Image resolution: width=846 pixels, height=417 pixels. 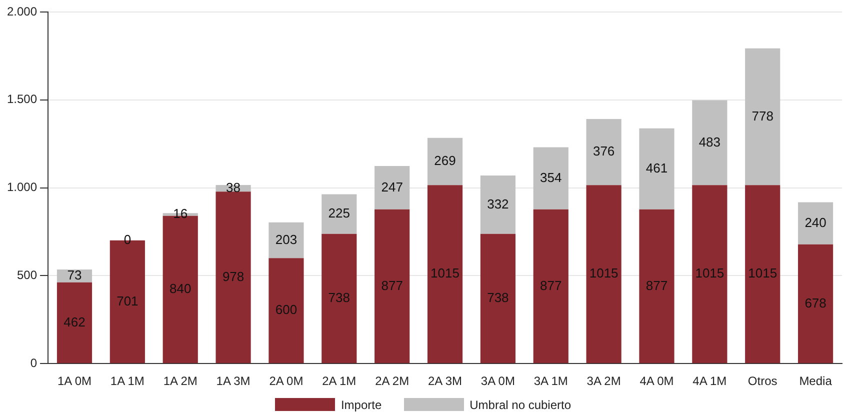 What do you see at coordinates (657, 381) in the screenshot?
I see `x-tick-label: 4A 0M` at bounding box center [657, 381].